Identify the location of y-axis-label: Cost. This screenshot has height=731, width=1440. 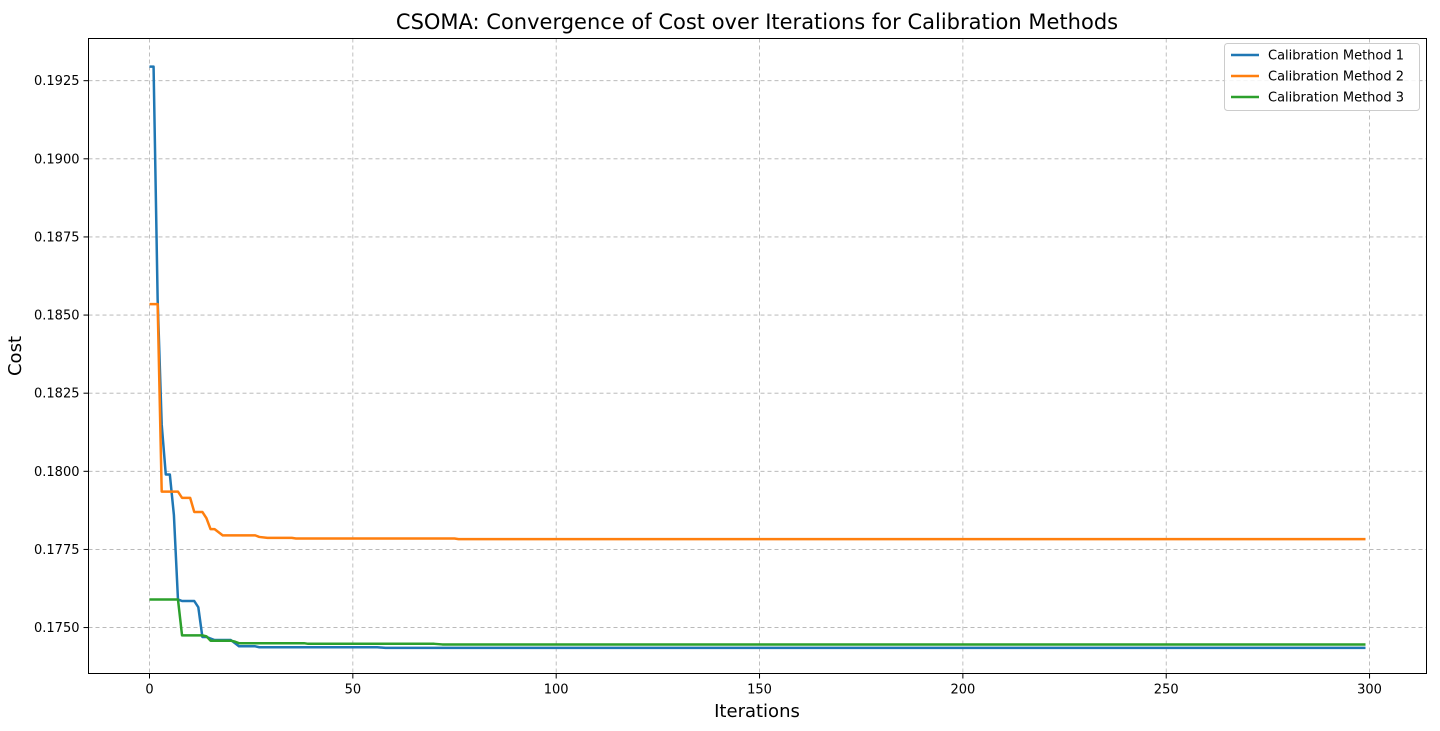
(15, 356).